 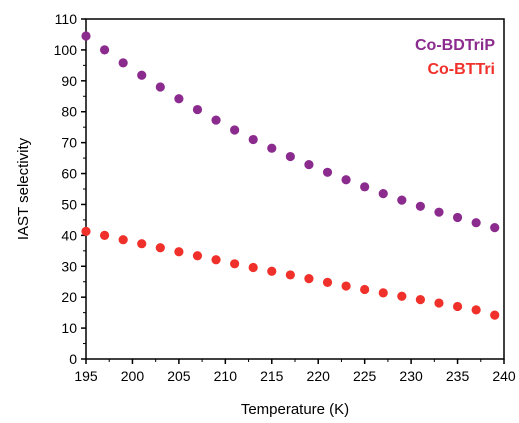 I want to click on y-tick-label: 20, so click(x=69, y=297).